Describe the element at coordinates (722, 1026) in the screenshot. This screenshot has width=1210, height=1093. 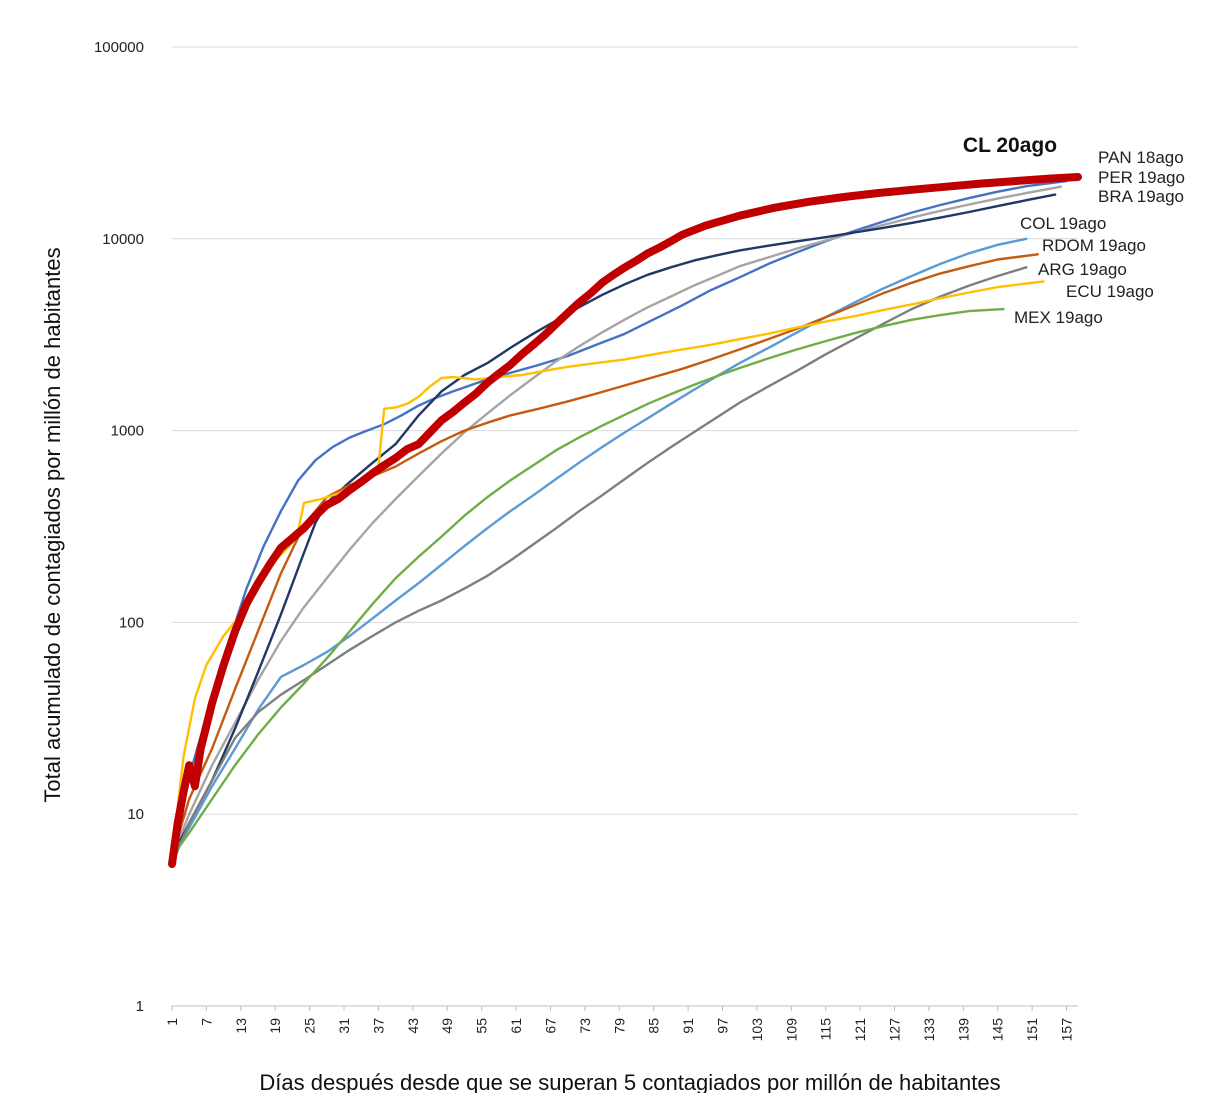
I see `x-tick-label: 97` at that location.